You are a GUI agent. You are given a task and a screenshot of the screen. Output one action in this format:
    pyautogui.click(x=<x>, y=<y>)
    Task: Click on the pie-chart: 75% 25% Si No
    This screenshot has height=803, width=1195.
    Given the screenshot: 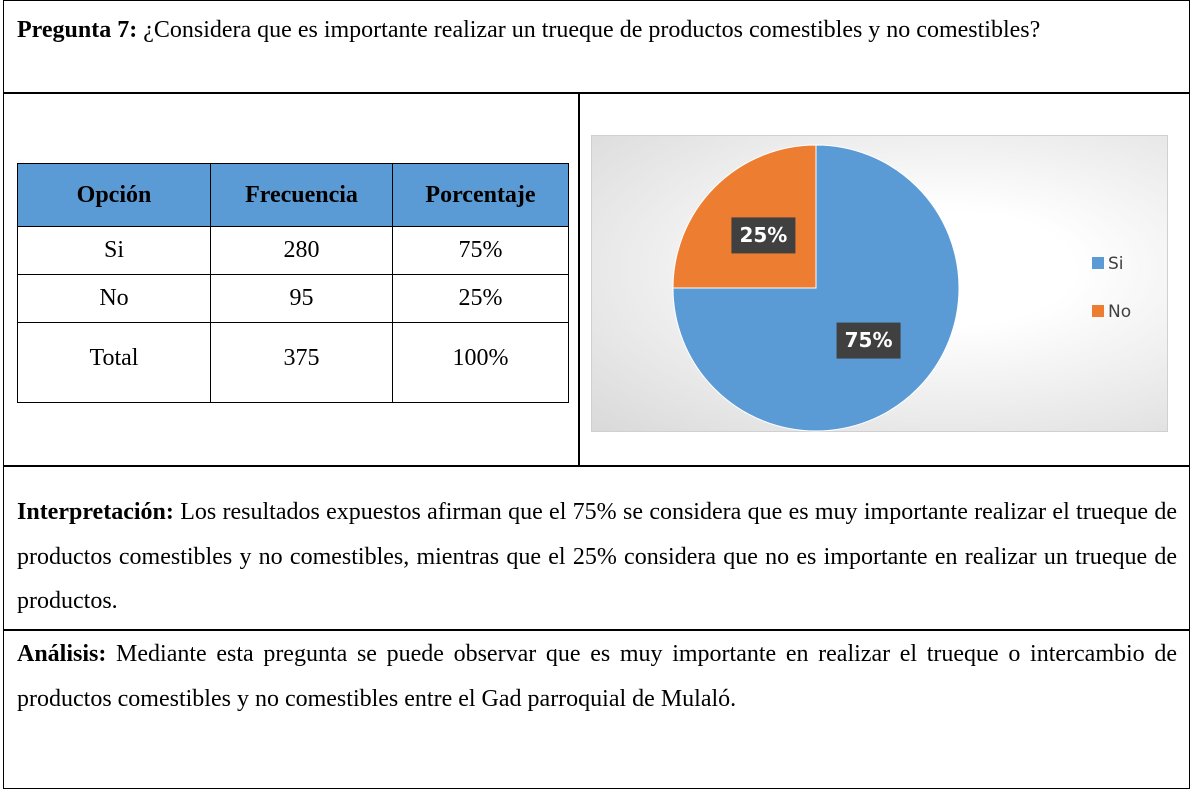 What is the action you would take?
    pyautogui.click(x=901, y=288)
    